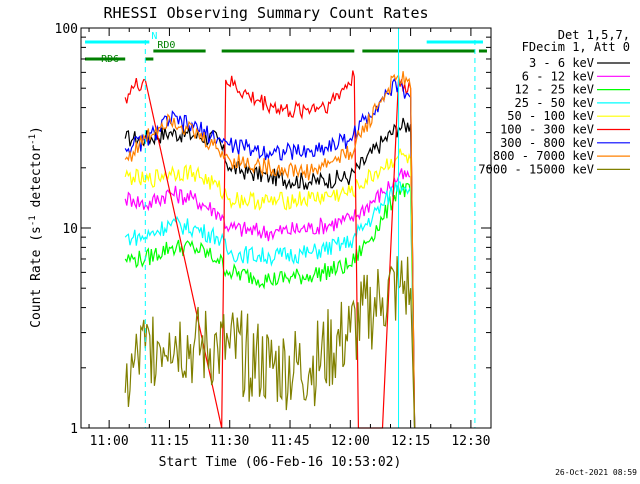  Describe the element at coordinates (154, 36) in the screenshot. I see `flag-label: N` at that location.